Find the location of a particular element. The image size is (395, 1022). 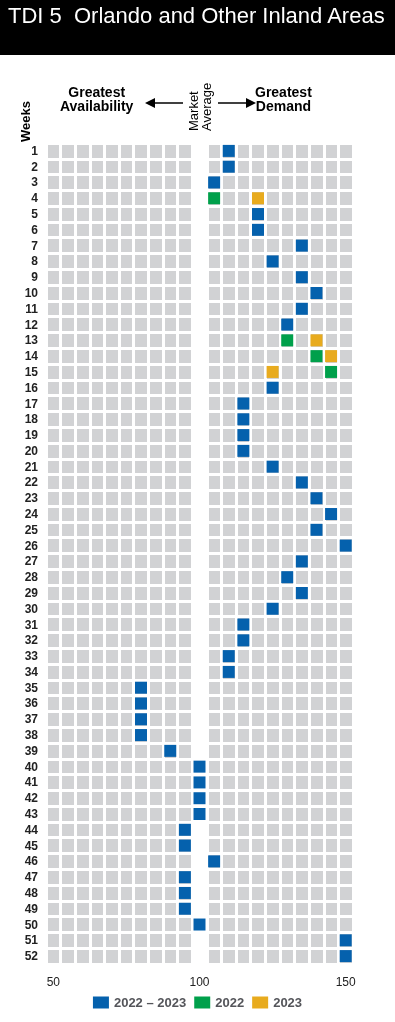

band-label: Market Average is located at coordinates (199, 106).